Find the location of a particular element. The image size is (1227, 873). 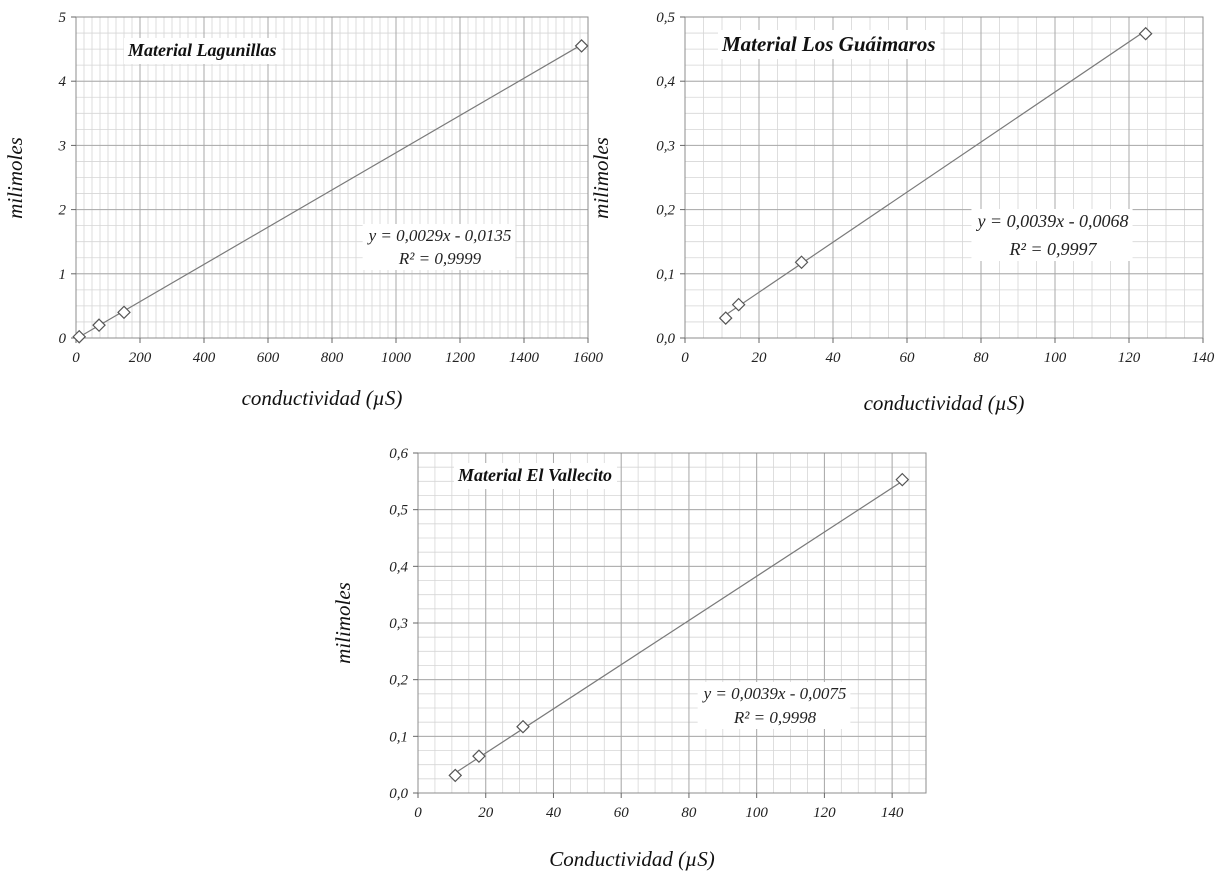

chart-title: Material Lagunillas is located at coordinates (202, 50).